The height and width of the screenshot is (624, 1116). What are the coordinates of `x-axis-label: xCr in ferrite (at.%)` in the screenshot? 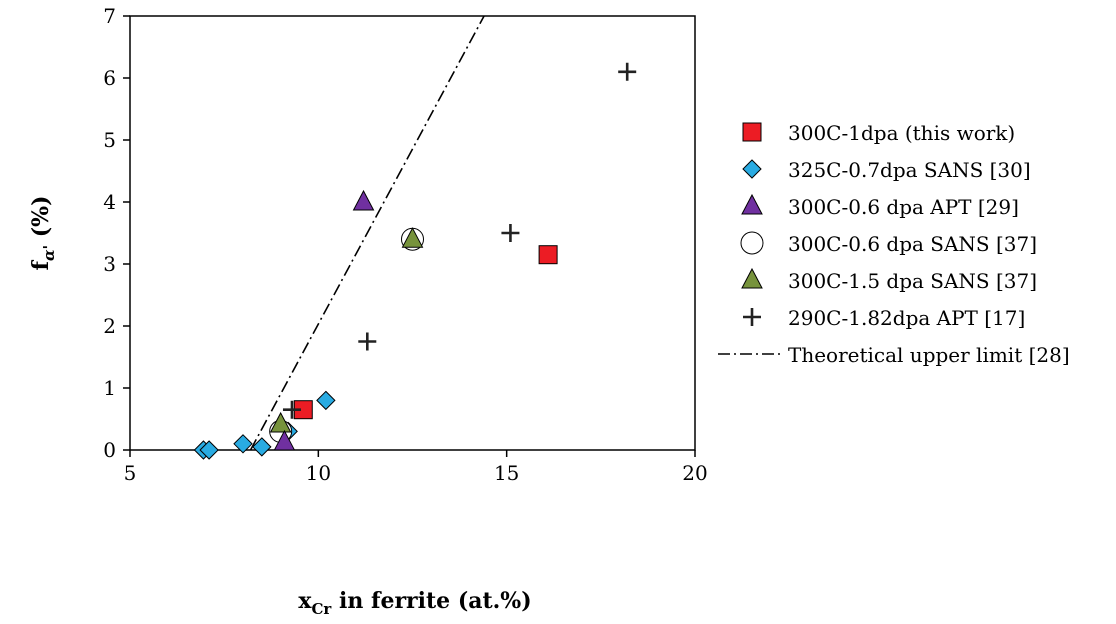 It's located at (414, 603).